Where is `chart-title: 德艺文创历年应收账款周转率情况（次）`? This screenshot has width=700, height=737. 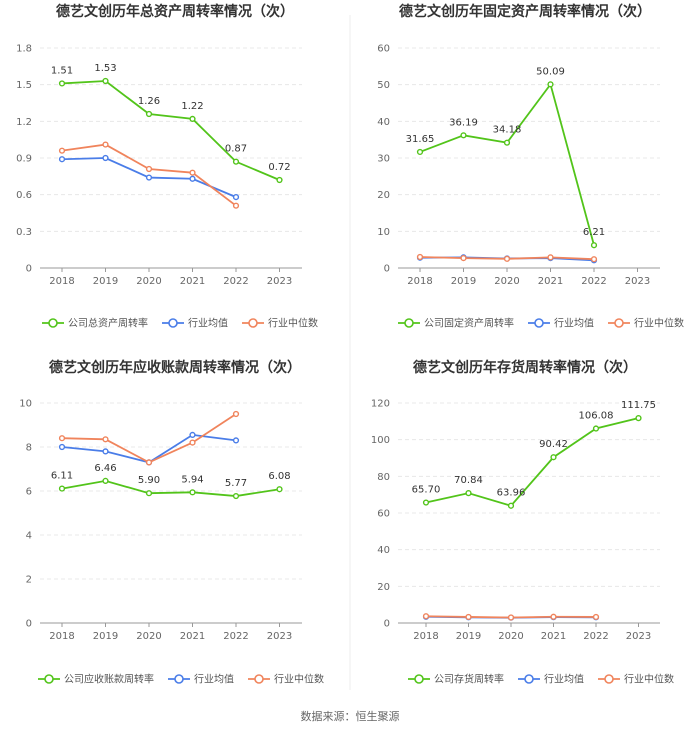
chart-title: 德艺文创历年应收账款周转率情况（次） is located at coordinates (175, 367).